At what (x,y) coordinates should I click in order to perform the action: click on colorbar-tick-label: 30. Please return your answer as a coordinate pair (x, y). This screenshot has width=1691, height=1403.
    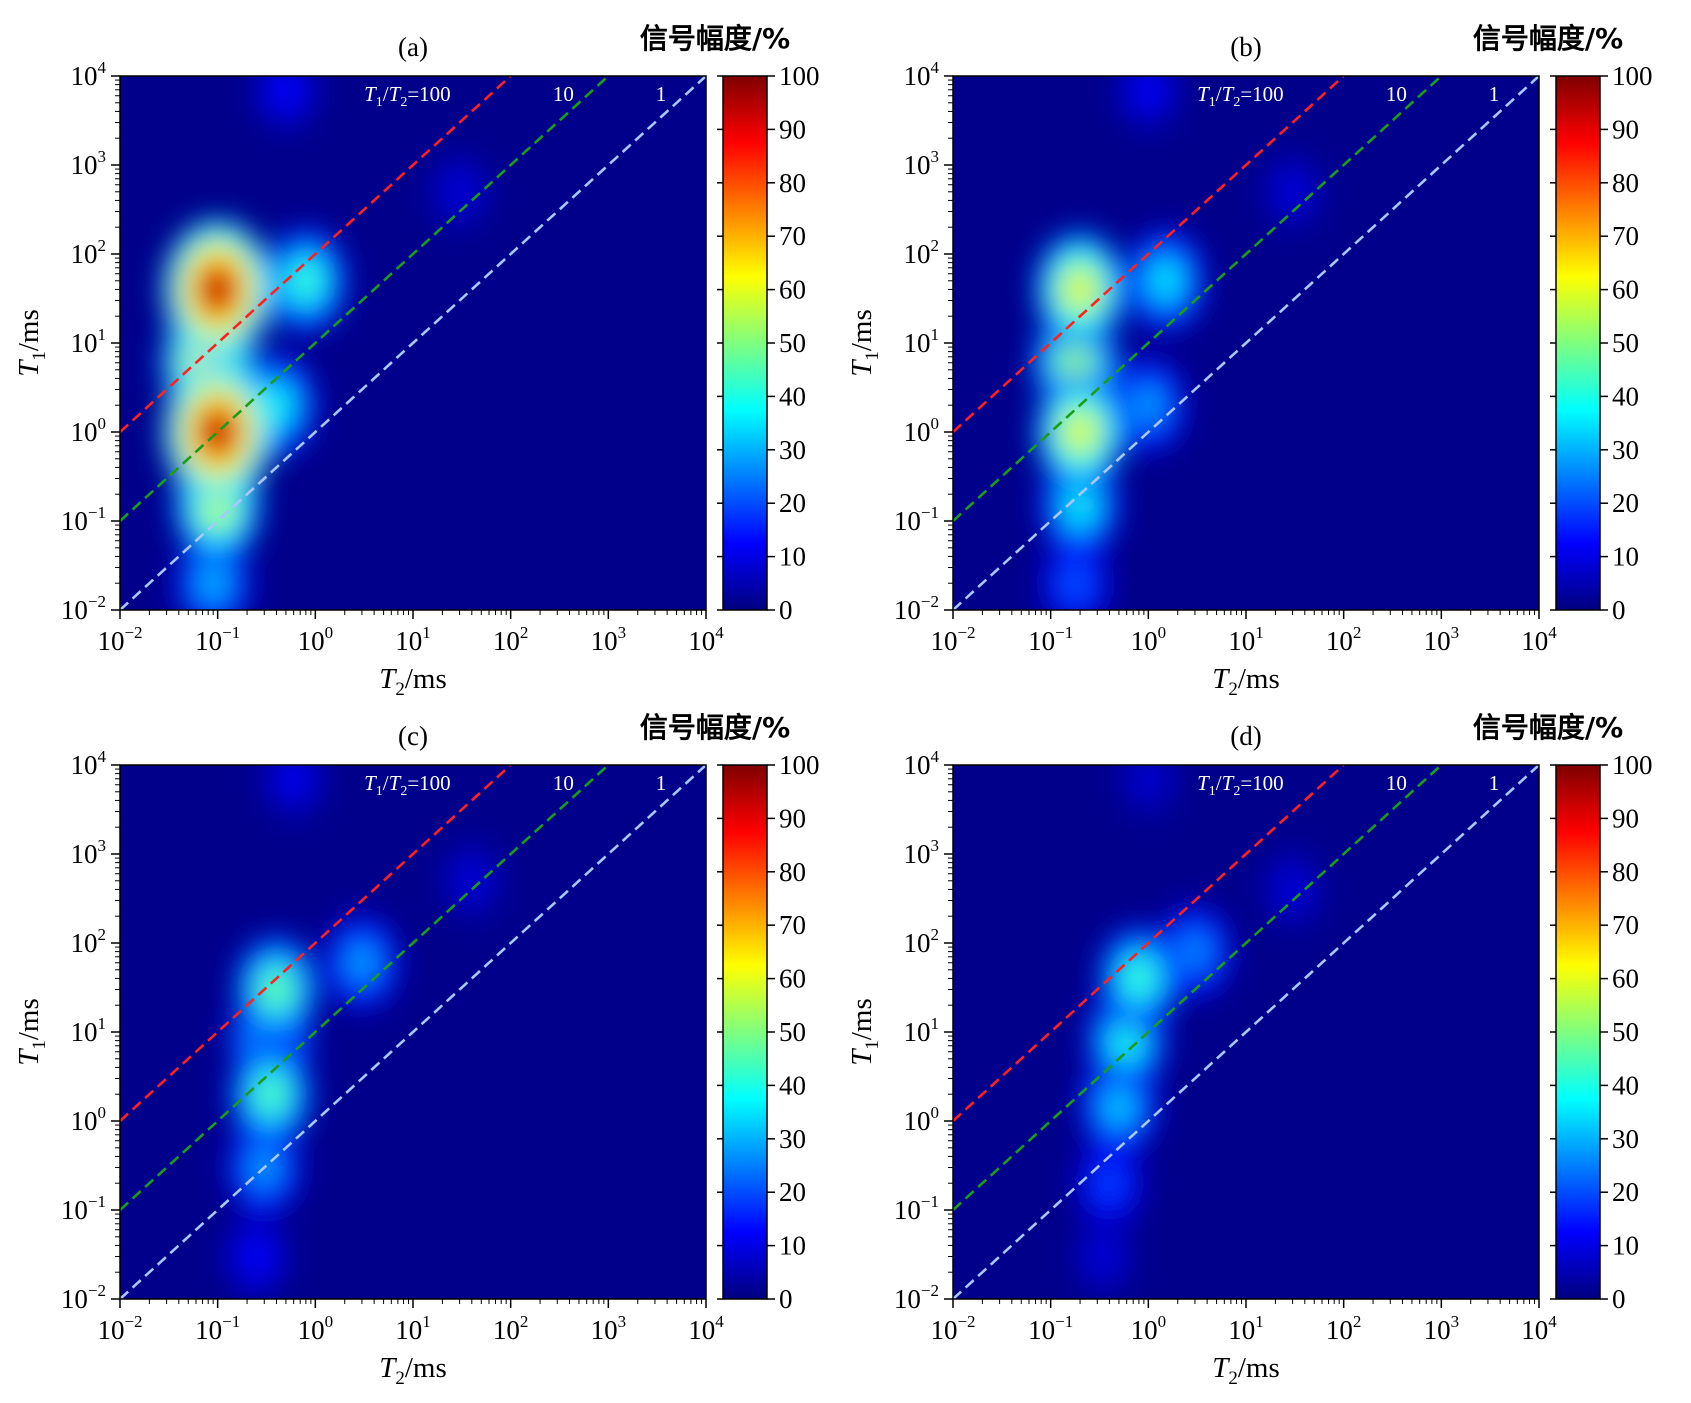
    Looking at the image, I should click on (792, 450).